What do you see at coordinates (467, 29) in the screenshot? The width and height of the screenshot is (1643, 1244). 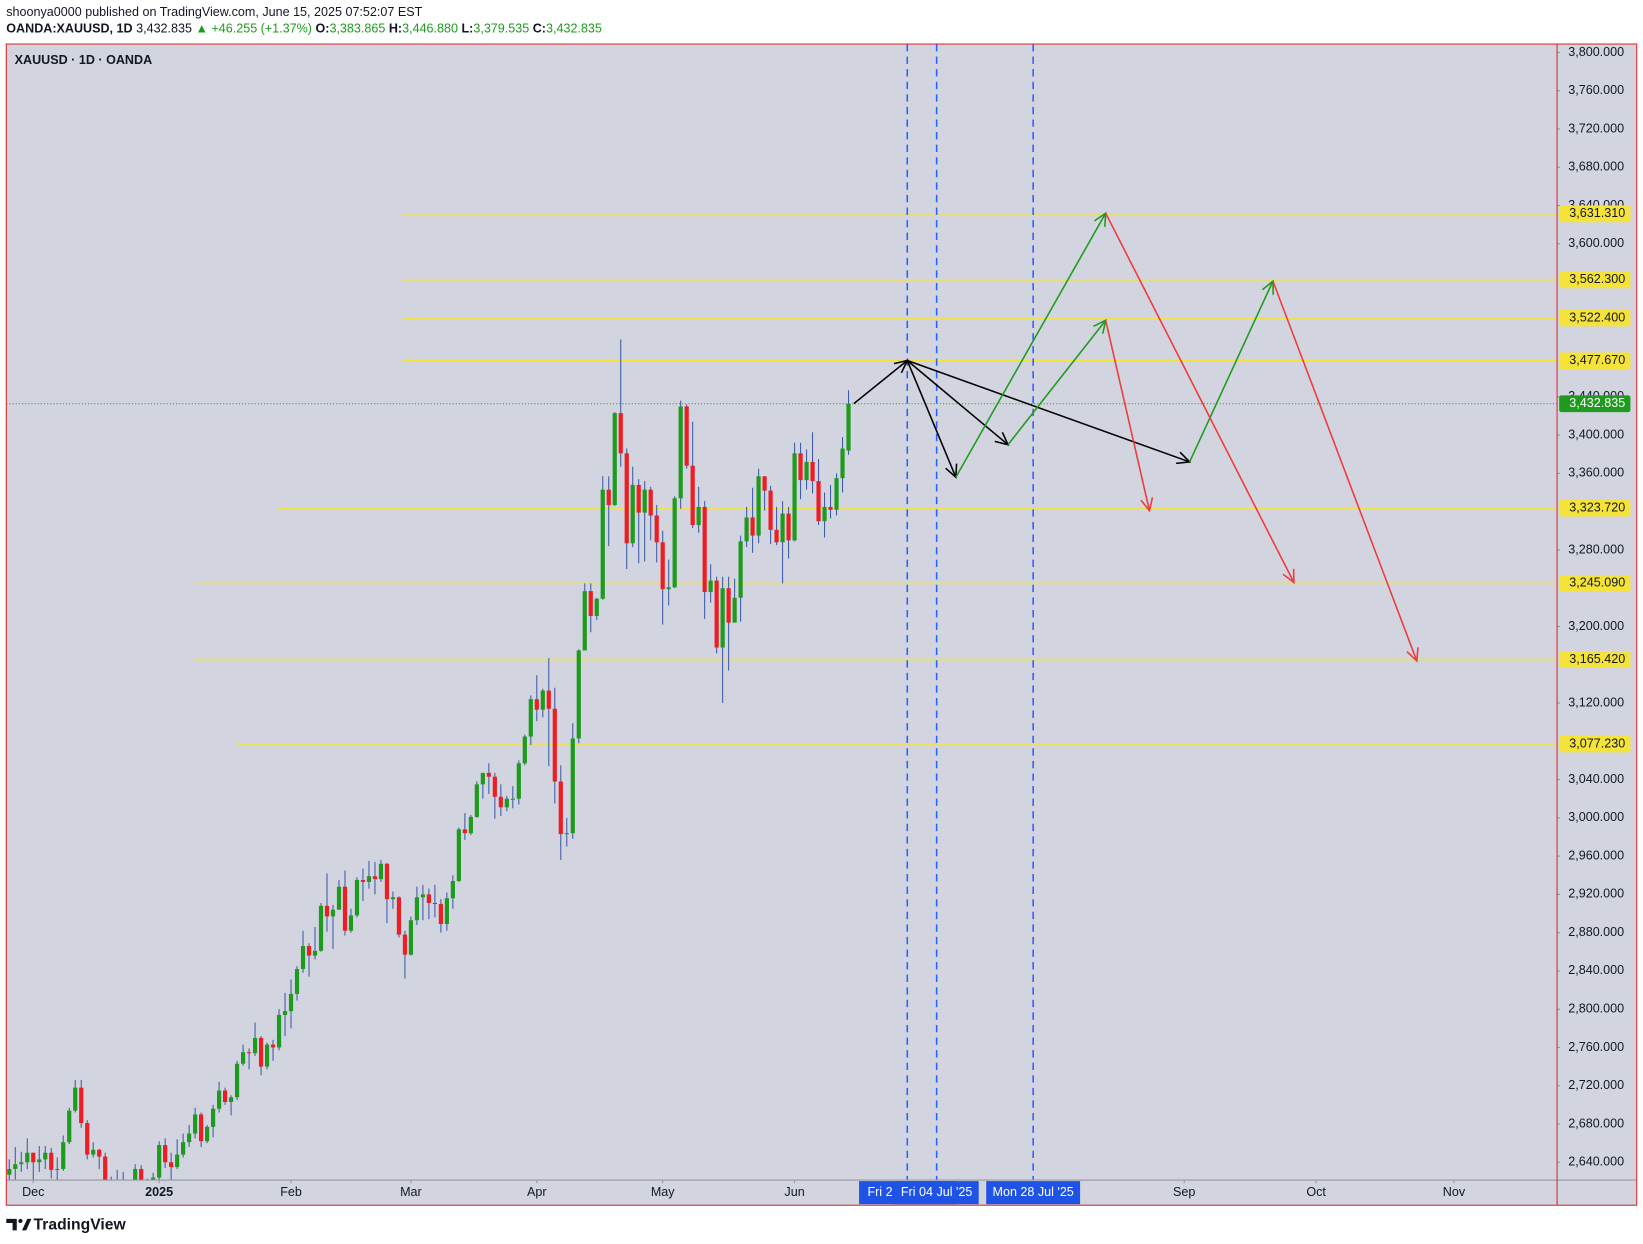 I see `low-label: L:` at bounding box center [467, 29].